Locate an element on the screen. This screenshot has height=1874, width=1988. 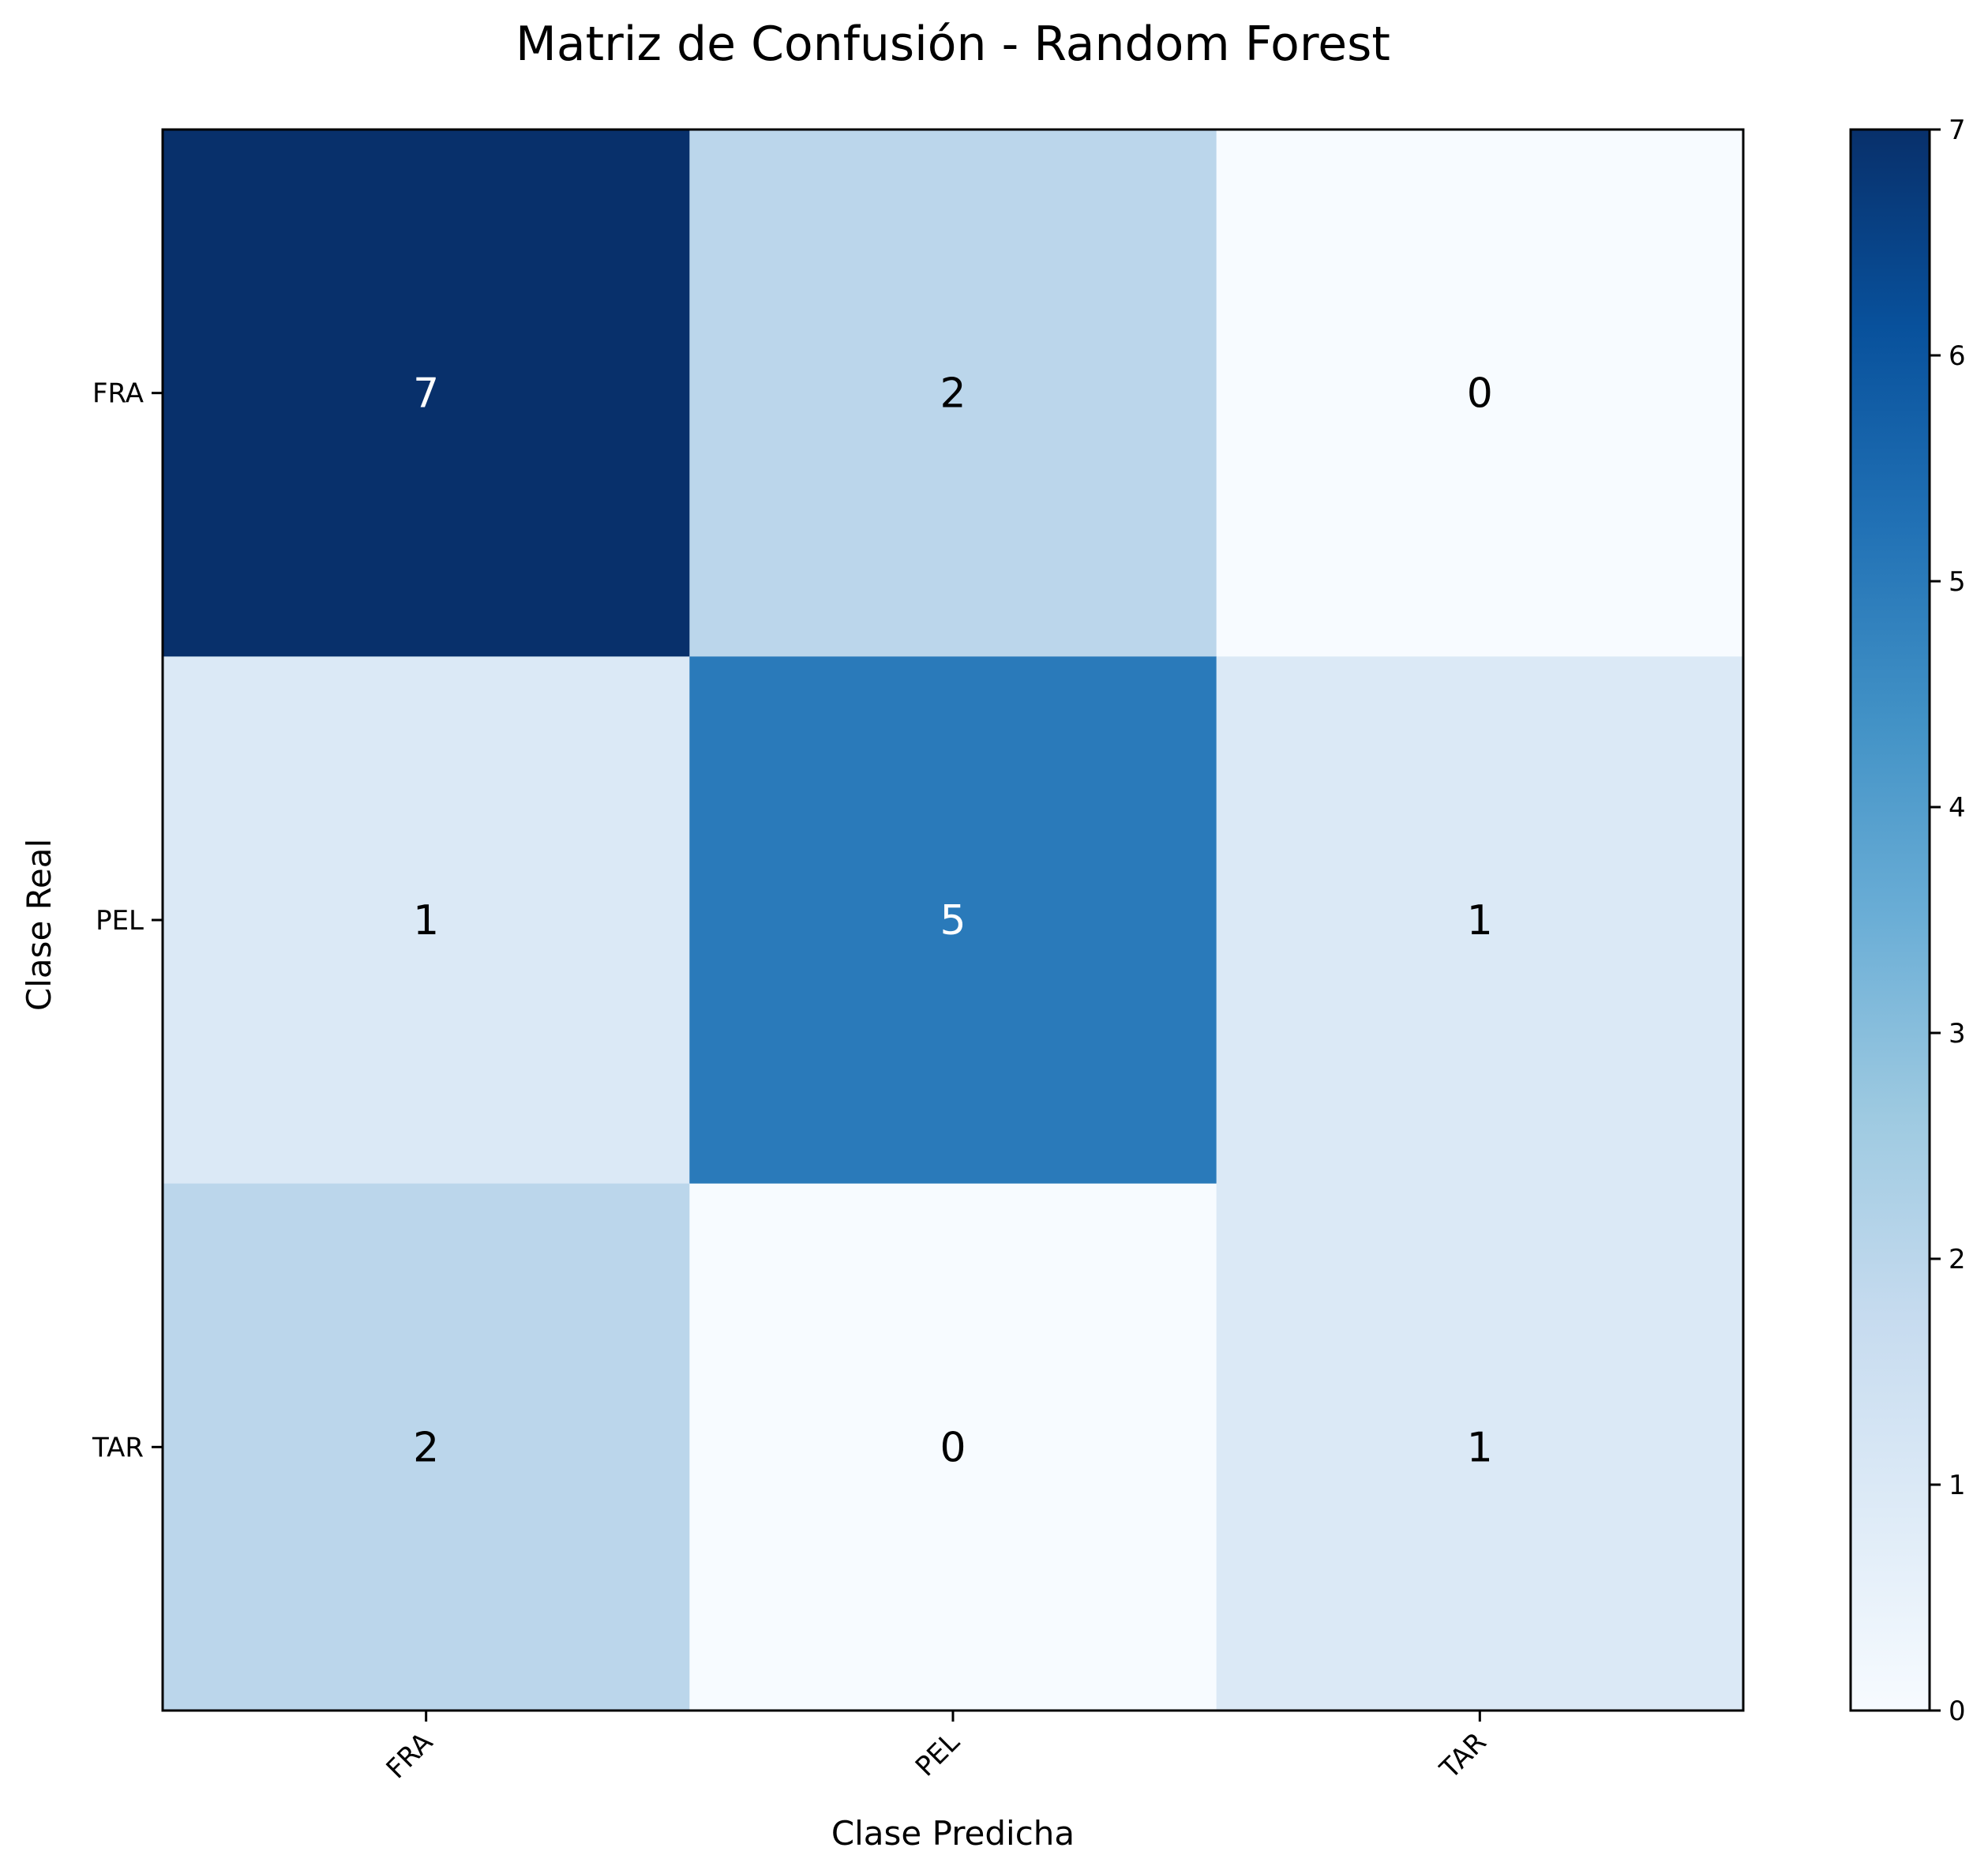
y-axis-ticks: FRA PEL TAR is located at coordinates (127, 921).